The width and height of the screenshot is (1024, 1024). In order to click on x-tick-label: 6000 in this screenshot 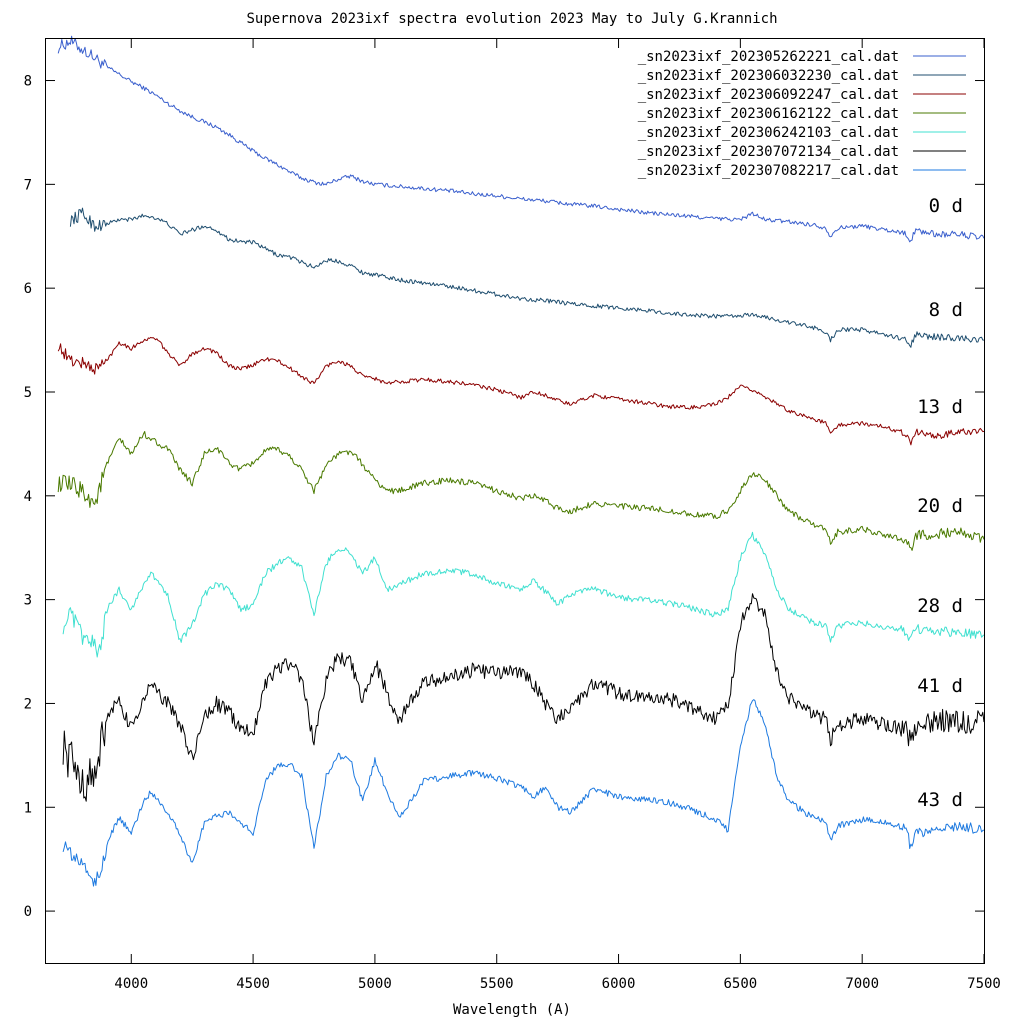, I will do `click(619, 984)`.